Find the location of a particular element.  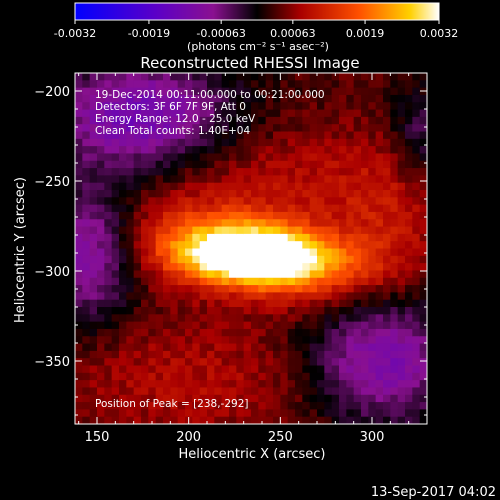

x-tick-label: 200 is located at coordinates (188, 437).